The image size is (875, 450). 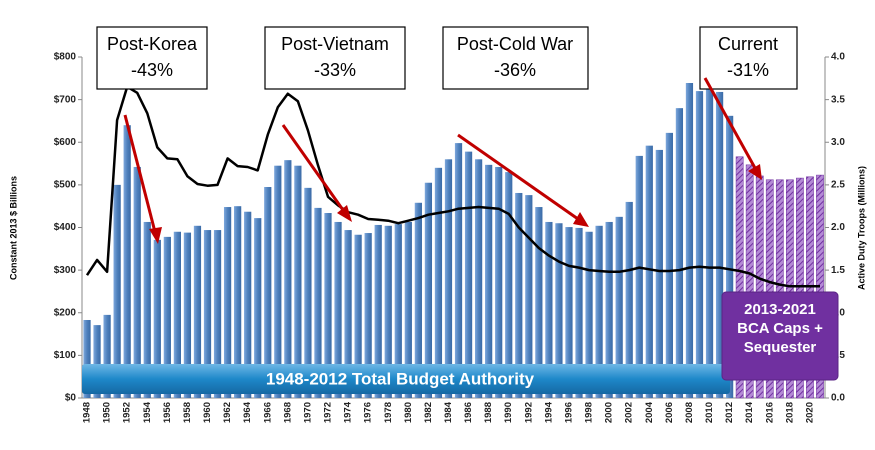 What do you see at coordinates (388, 412) in the screenshot?
I see `x-tick-label: 1978` at bounding box center [388, 412].